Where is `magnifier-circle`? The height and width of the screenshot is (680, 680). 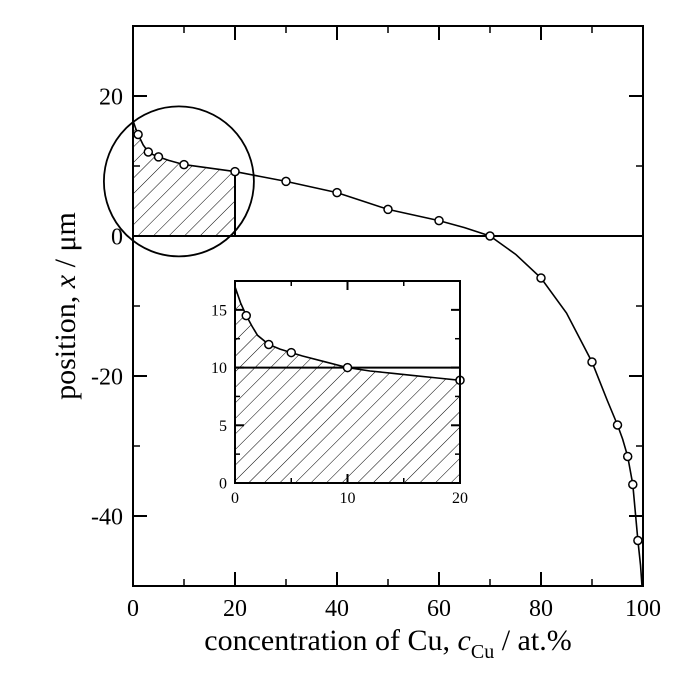 magnifier-circle is located at coordinates (178, 181).